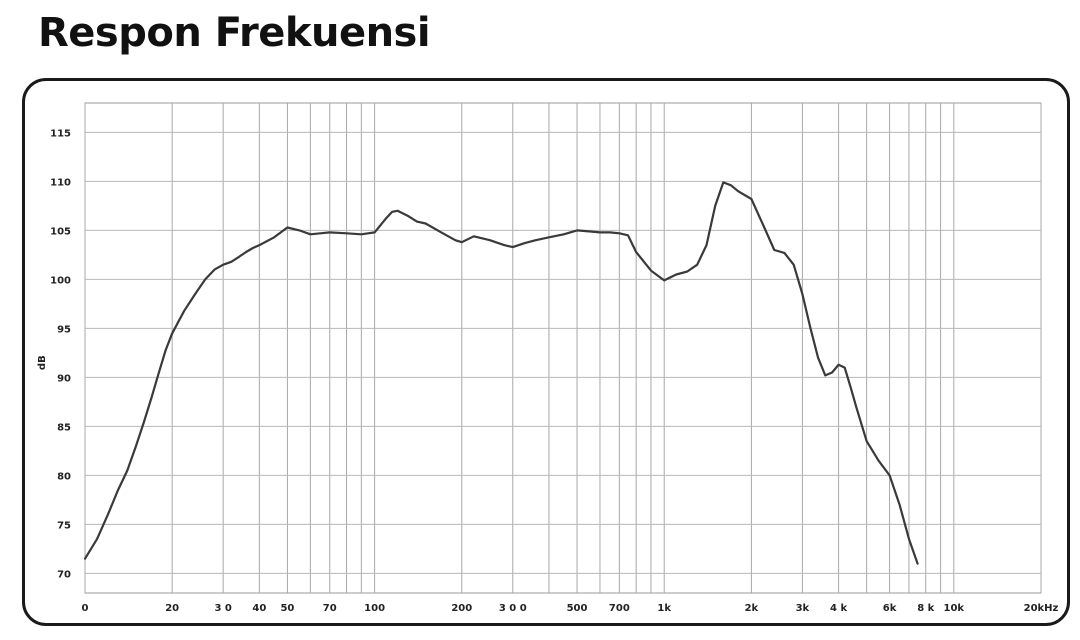 Image resolution: width=1080 pixels, height=640 pixels. What do you see at coordinates (803, 608) in the screenshot?
I see `x-tick-label: 3k` at bounding box center [803, 608].